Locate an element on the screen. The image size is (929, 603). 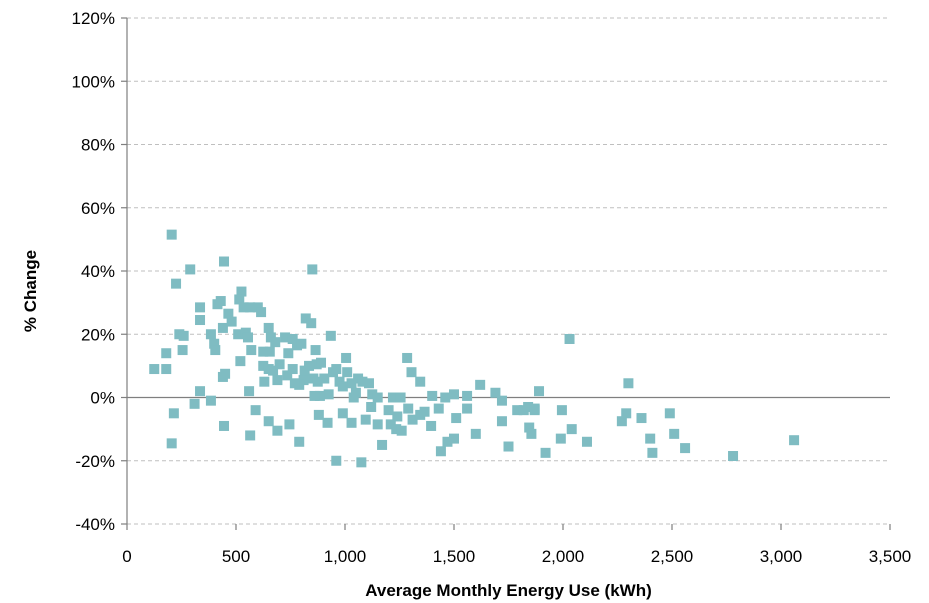
x-tick-label: 1,500 is located at coordinates (454, 556).